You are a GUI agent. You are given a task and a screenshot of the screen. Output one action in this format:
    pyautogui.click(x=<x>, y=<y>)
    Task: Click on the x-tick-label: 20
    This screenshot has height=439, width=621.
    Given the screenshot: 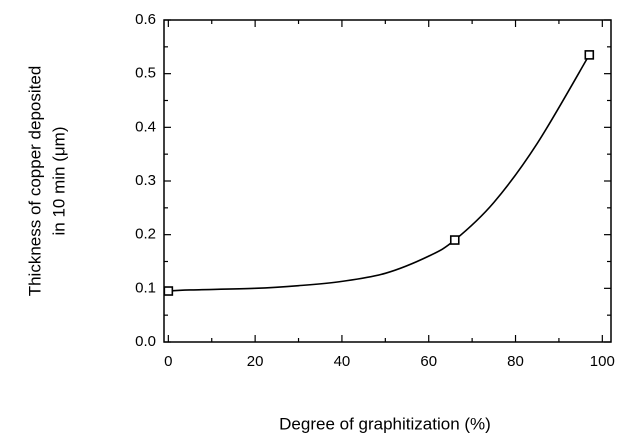 What is the action you would take?
    pyautogui.click(x=255, y=361)
    